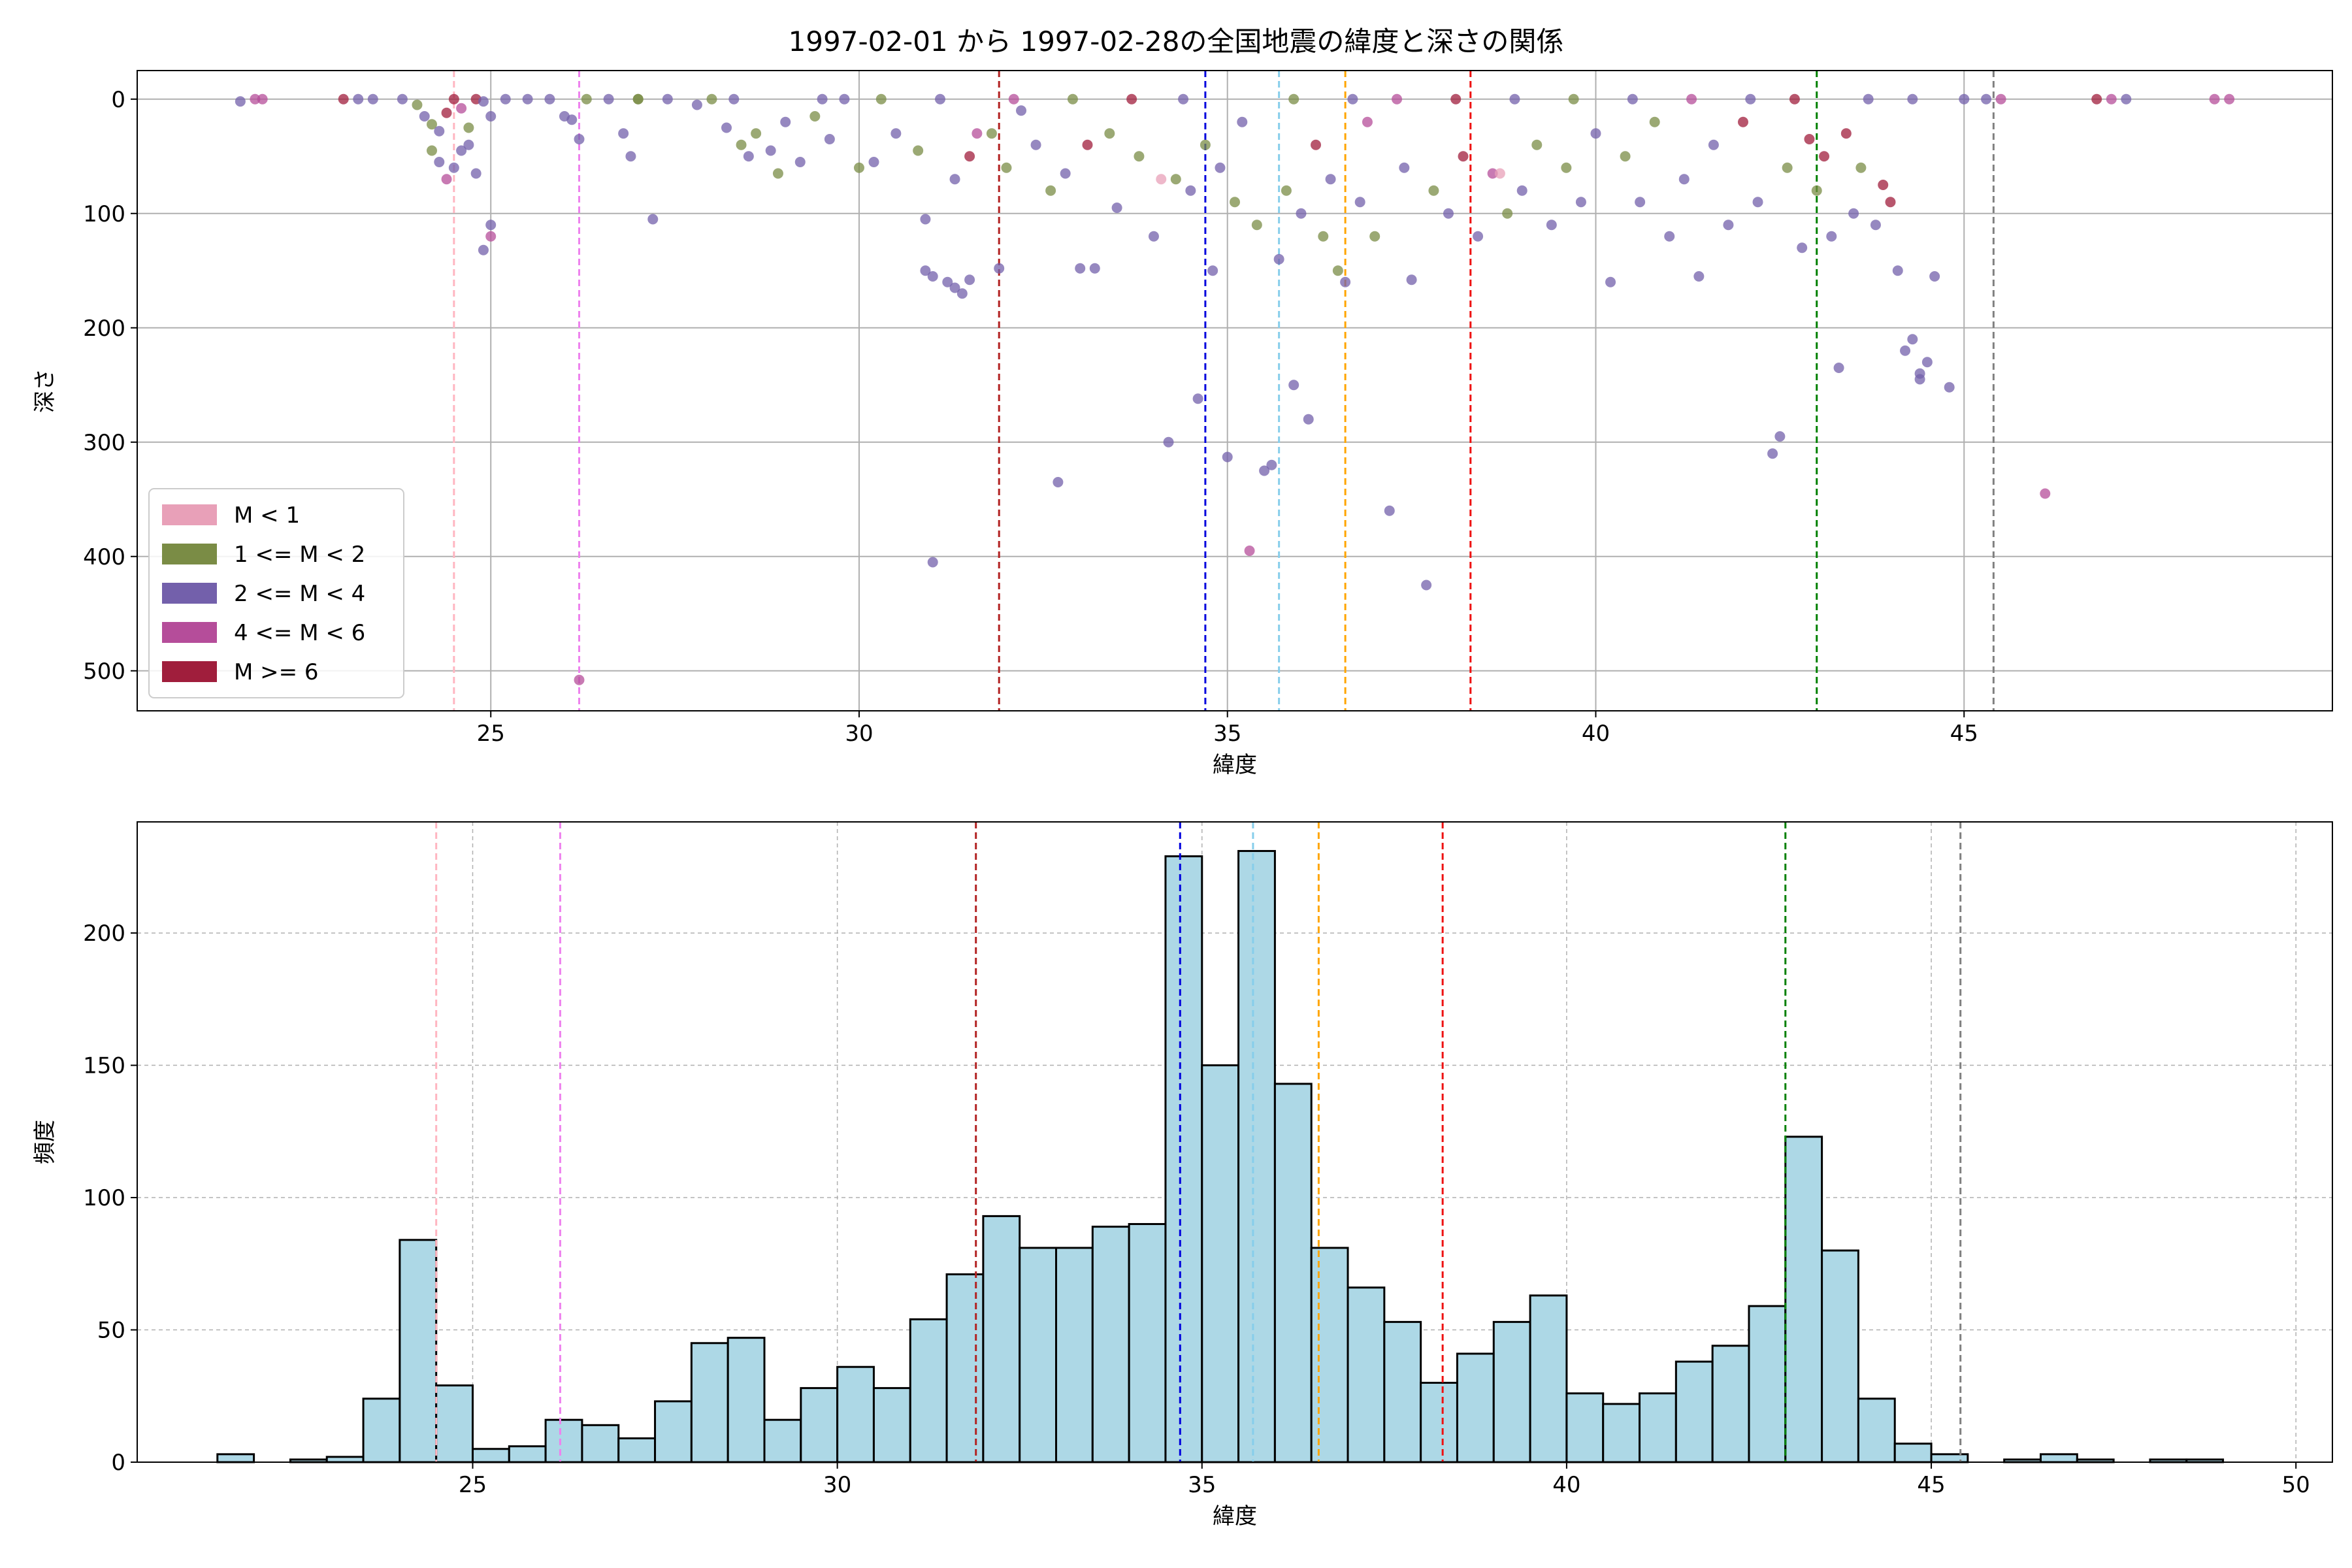 The width and height of the screenshot is (2352, 1568). Describe the element at coordinates (1176, 41) in the screenshot. I see `figure-title: 1997-02-01 から 1997-02-28の全国地震の緯度と深さの関係` at that location.